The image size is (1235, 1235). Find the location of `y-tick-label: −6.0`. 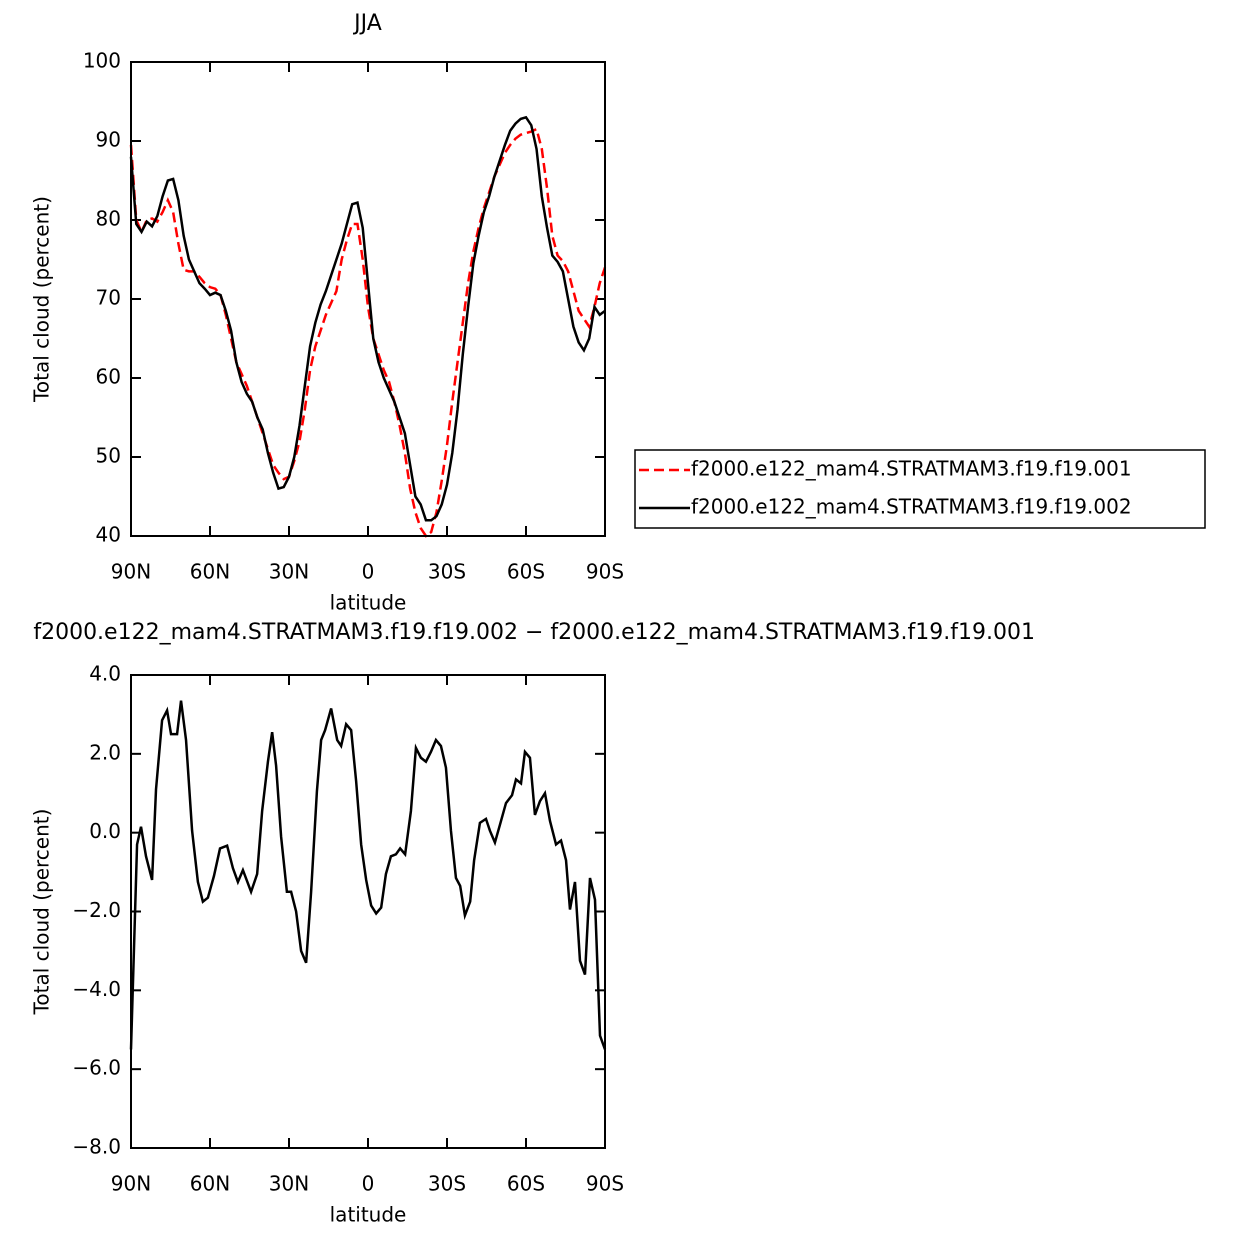

y-tick-label: −6.0 is located at coordinates (96, 1068).